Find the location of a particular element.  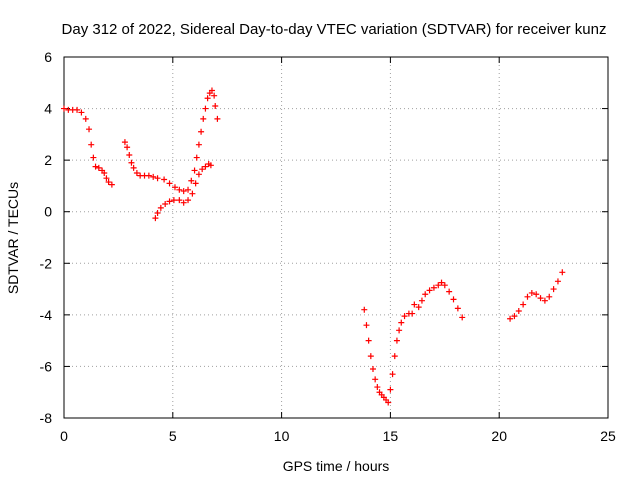

y-axis-label: SDTVAR / TECUs is located at coordinates (13, 238).